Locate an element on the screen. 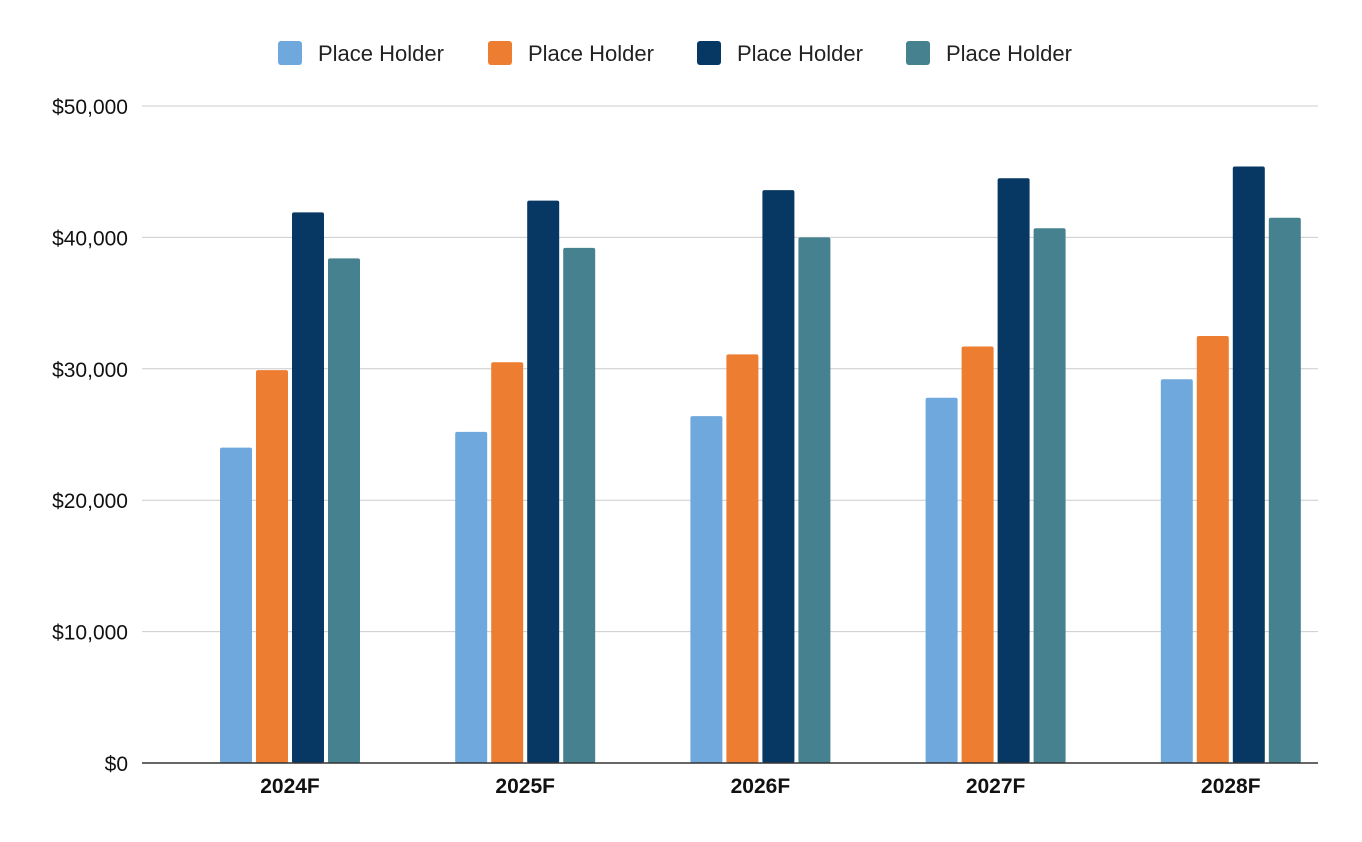  y-tick-label: $40,000 is located at coordinates (90, 238).